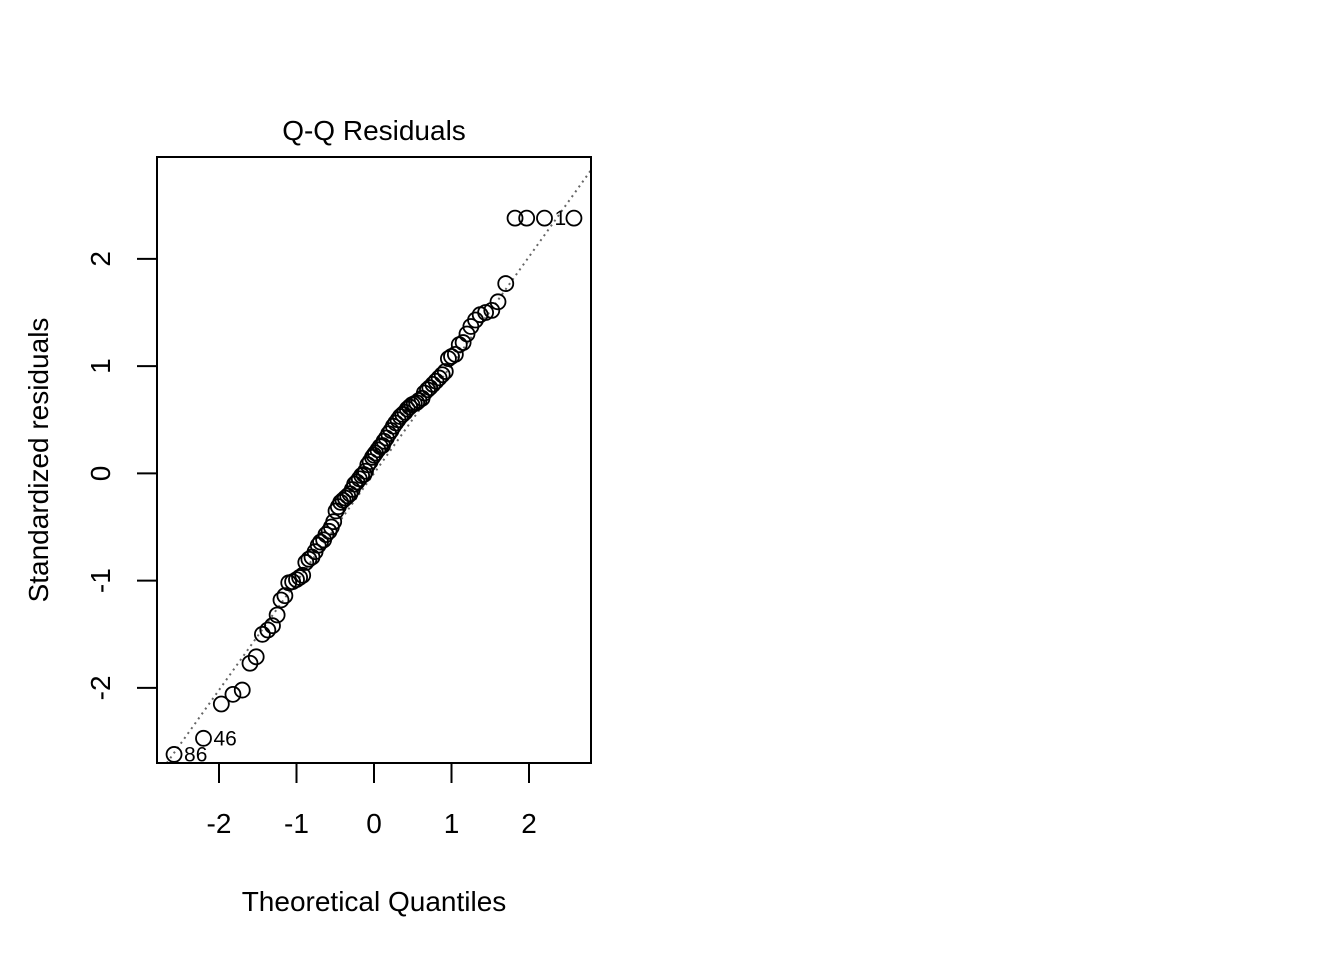  What do you see at coordinates (100, 474) in the screenshot?
I see `y-tick-label: 0` at bounding box center [100, 474].